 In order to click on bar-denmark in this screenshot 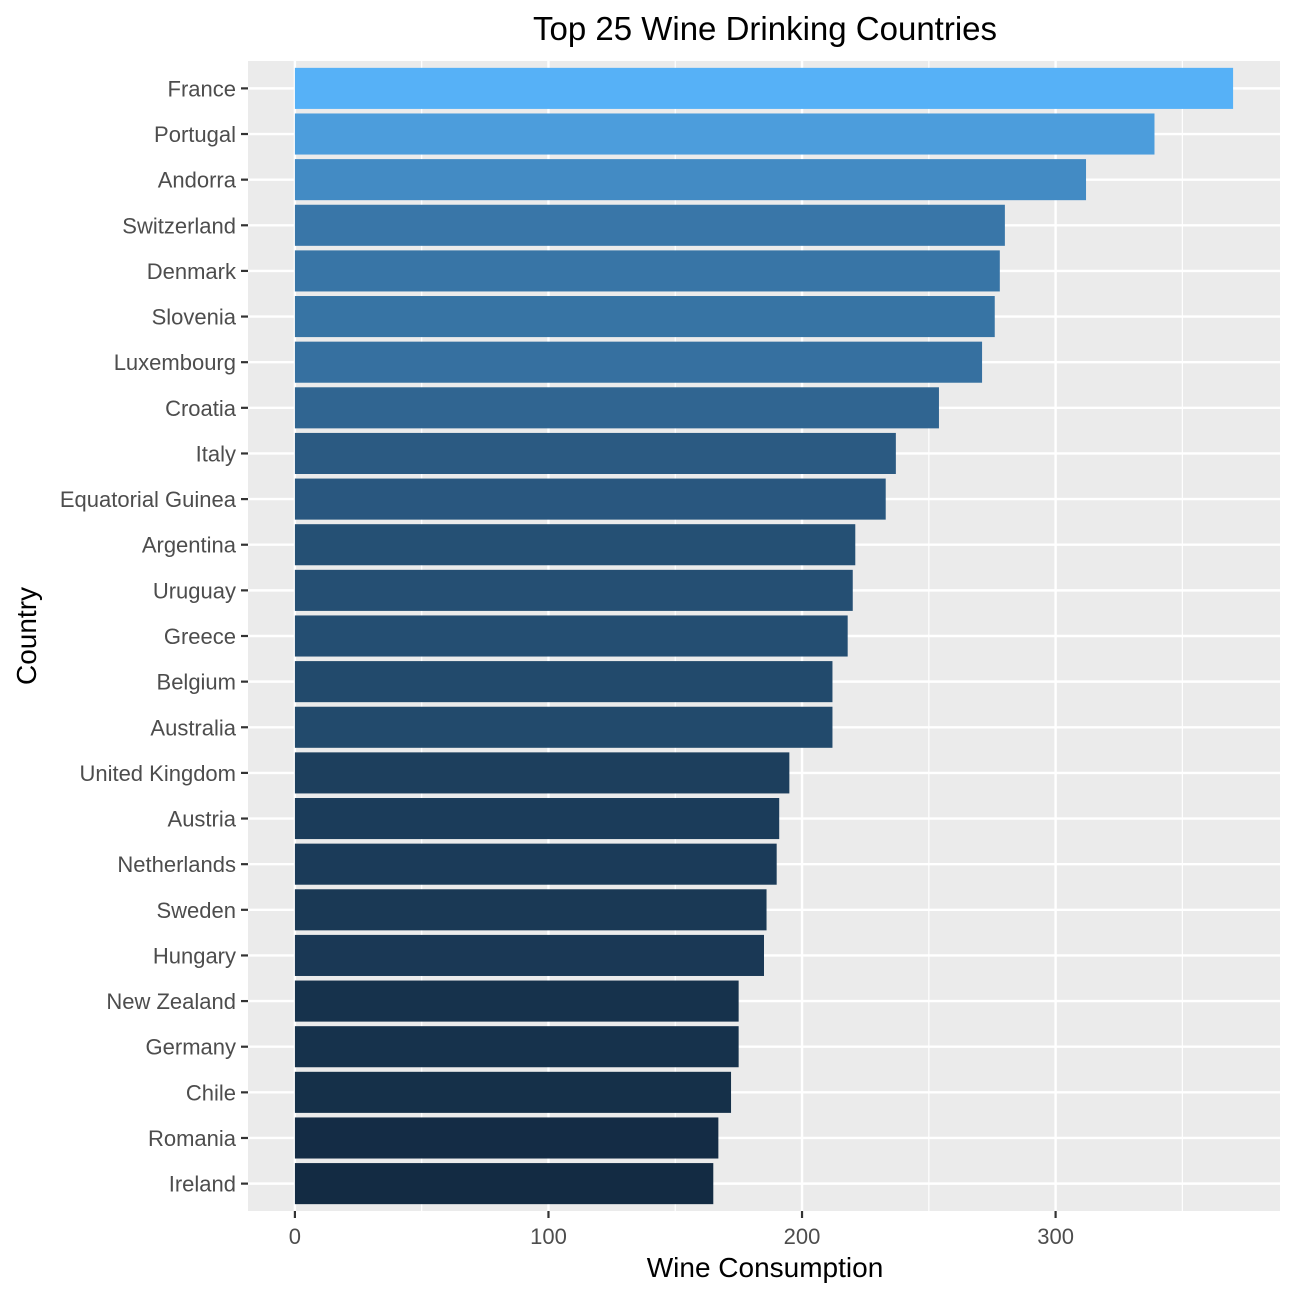, I will do `click(647, 271)`.